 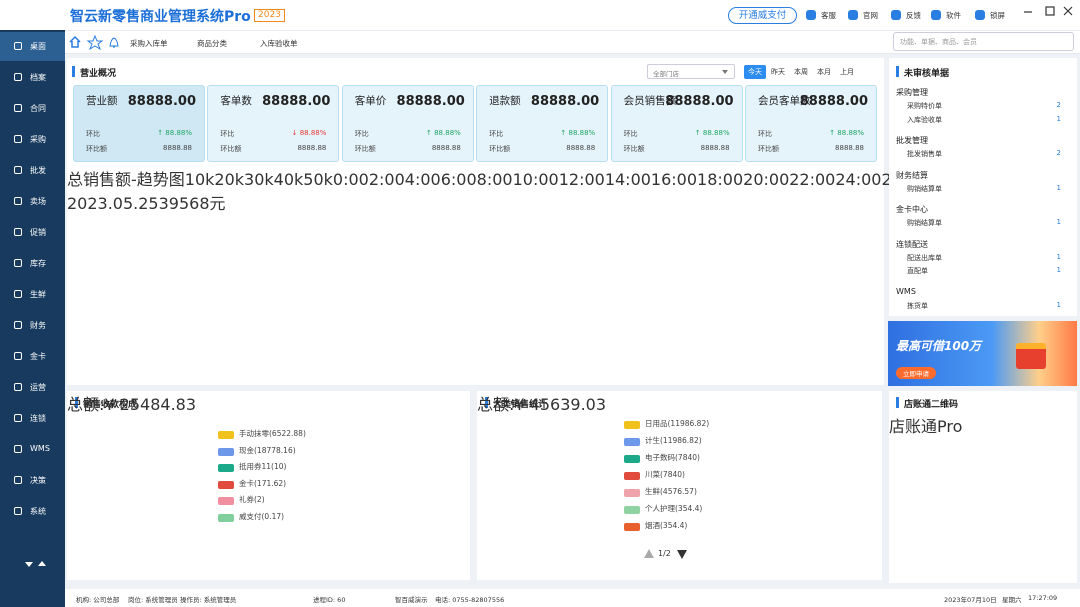 I want to click on amount-label: 环比额, so click(x=365, y=149).